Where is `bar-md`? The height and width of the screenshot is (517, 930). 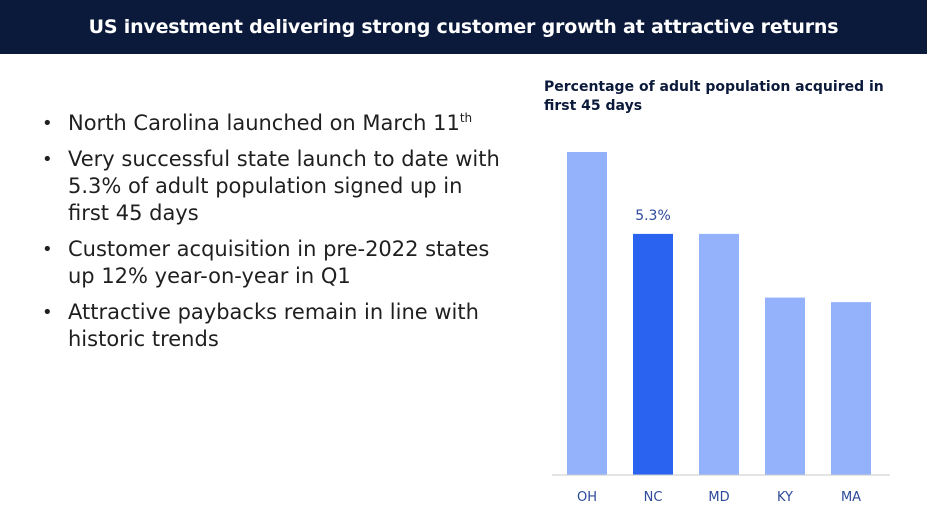
bar-md is located at coordinates (719, 354).